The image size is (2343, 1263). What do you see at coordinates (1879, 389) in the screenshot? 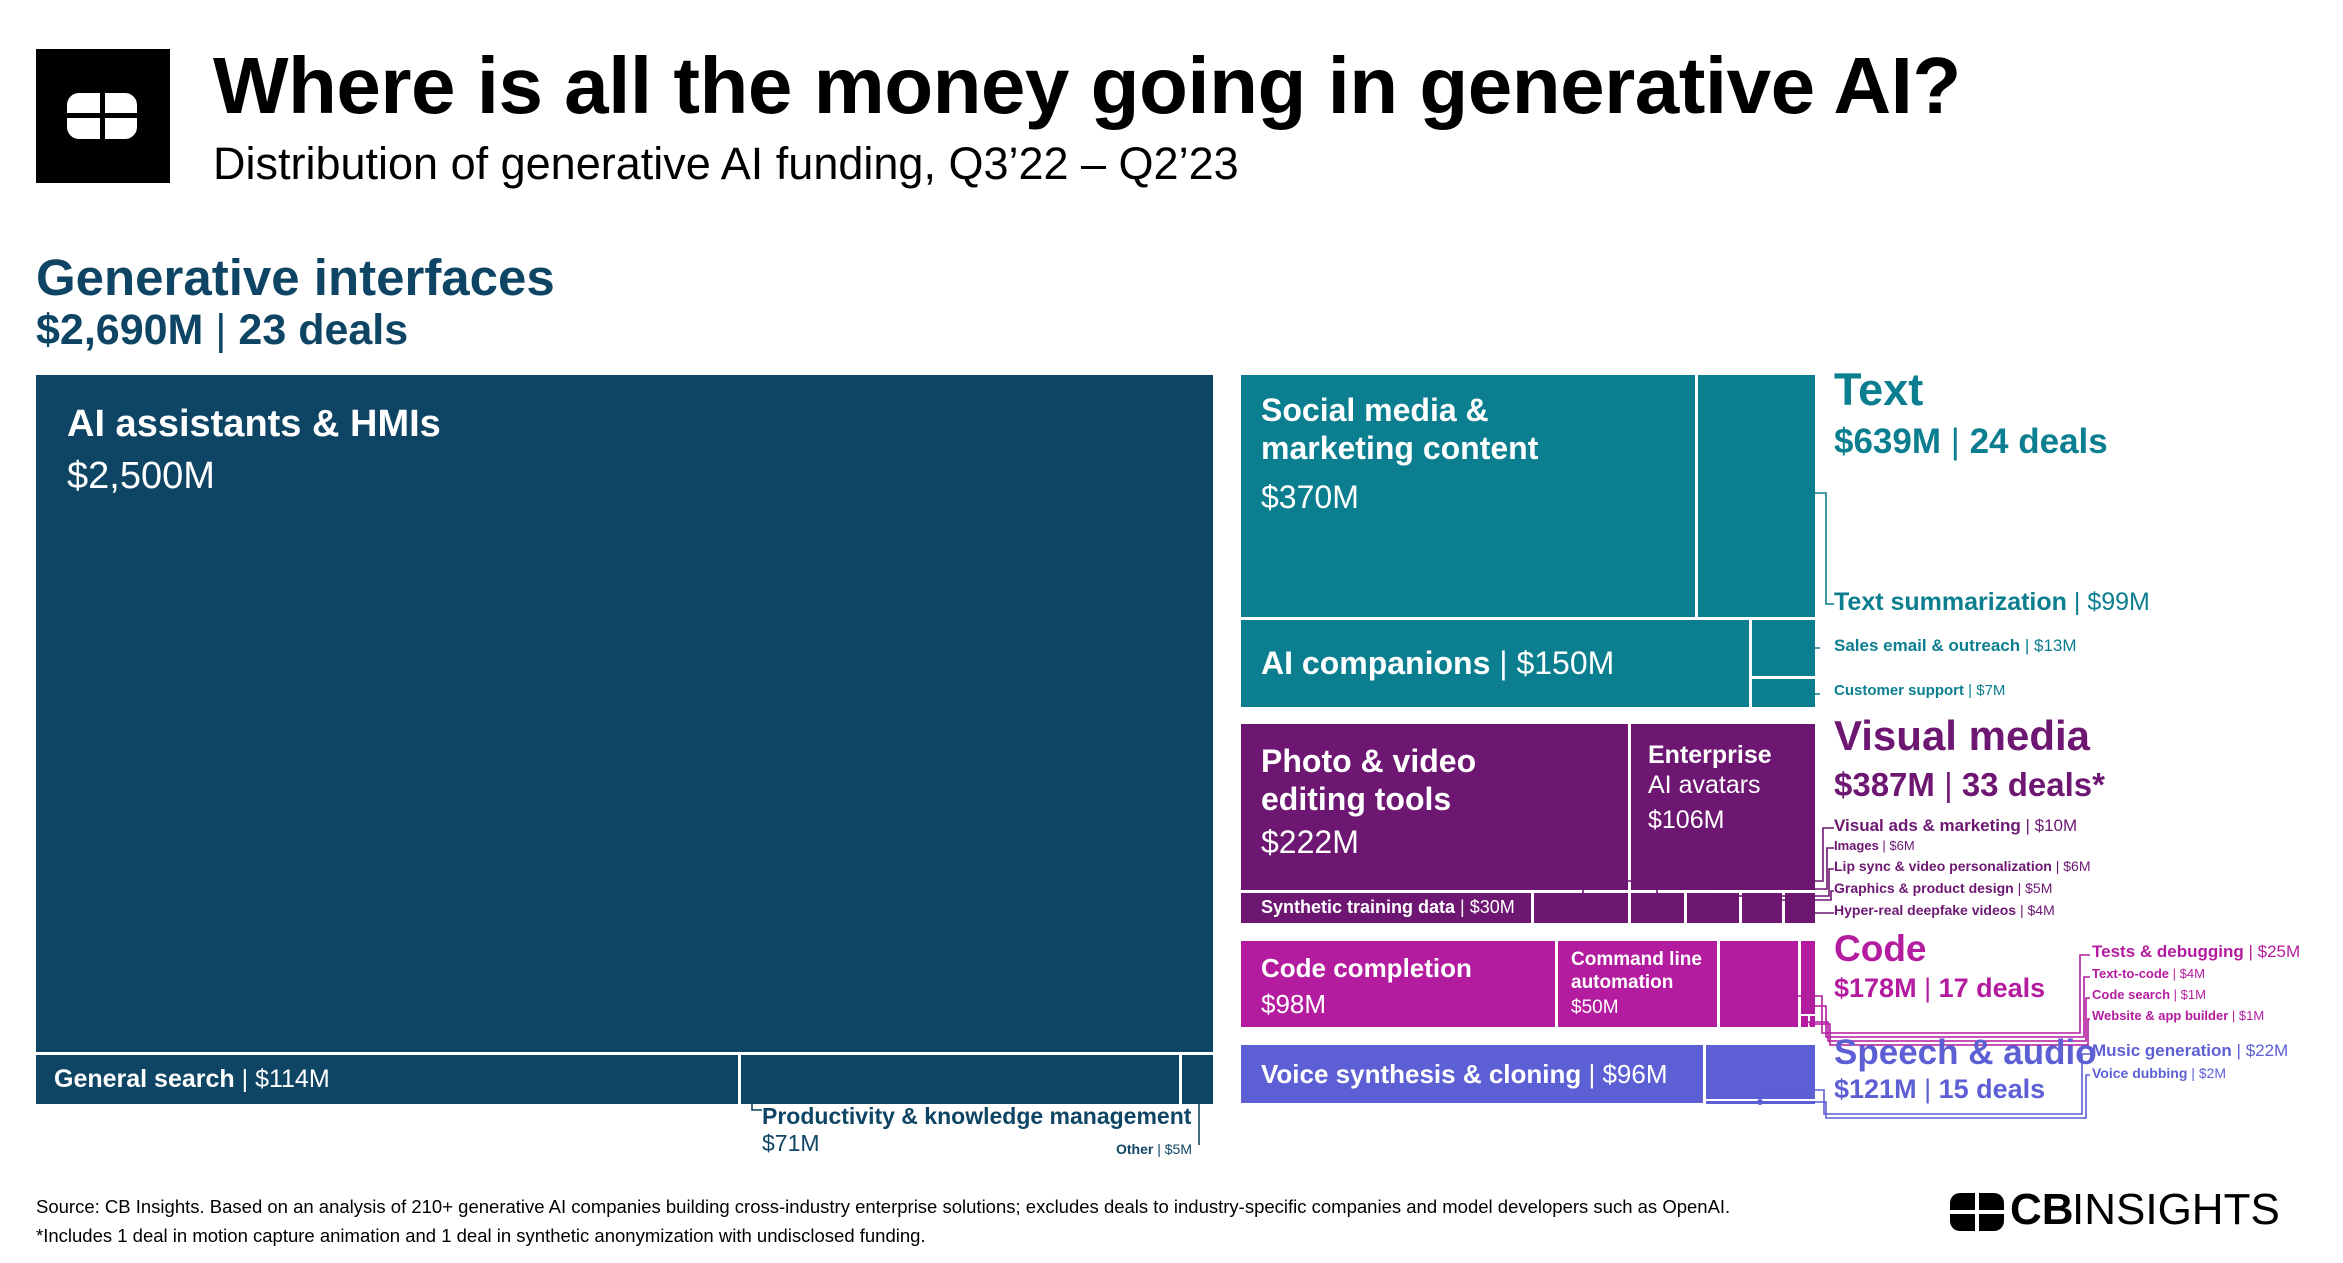
I see `group-text-name: Text` at bounding box center [1879, 389].